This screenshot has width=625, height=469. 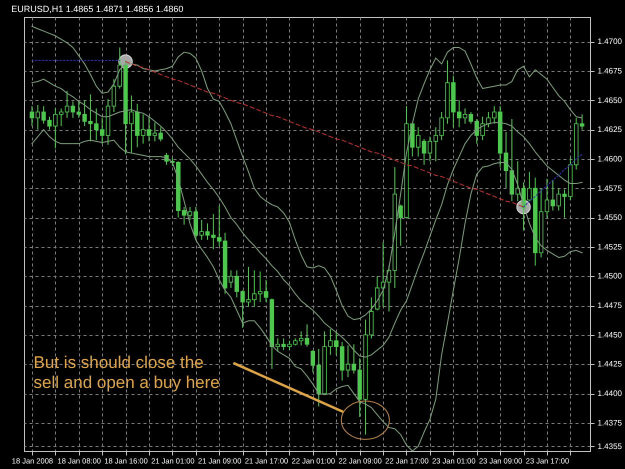 What do you see at coordinates (610, 188) in the screenshot?
I see `y-tick-label: 1.4575` at bounding box center [610, 188].